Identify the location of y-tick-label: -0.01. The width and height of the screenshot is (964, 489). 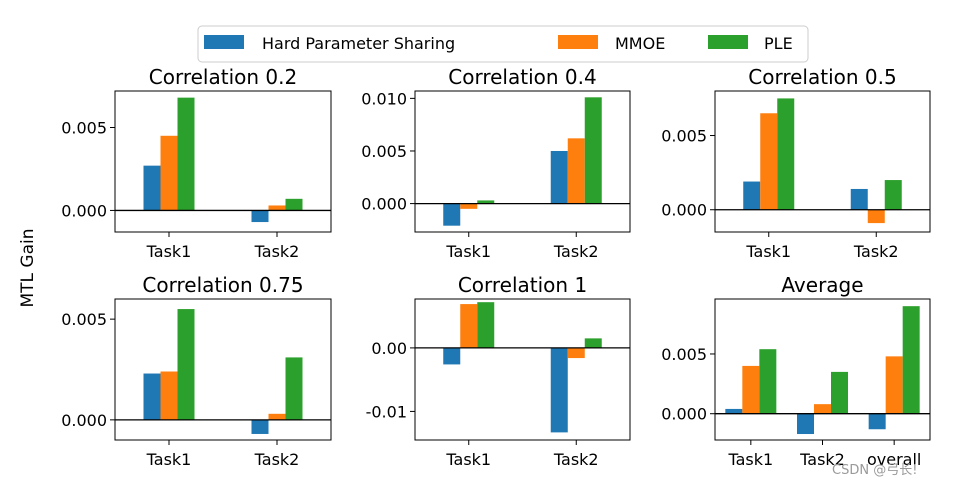
(386, 411).